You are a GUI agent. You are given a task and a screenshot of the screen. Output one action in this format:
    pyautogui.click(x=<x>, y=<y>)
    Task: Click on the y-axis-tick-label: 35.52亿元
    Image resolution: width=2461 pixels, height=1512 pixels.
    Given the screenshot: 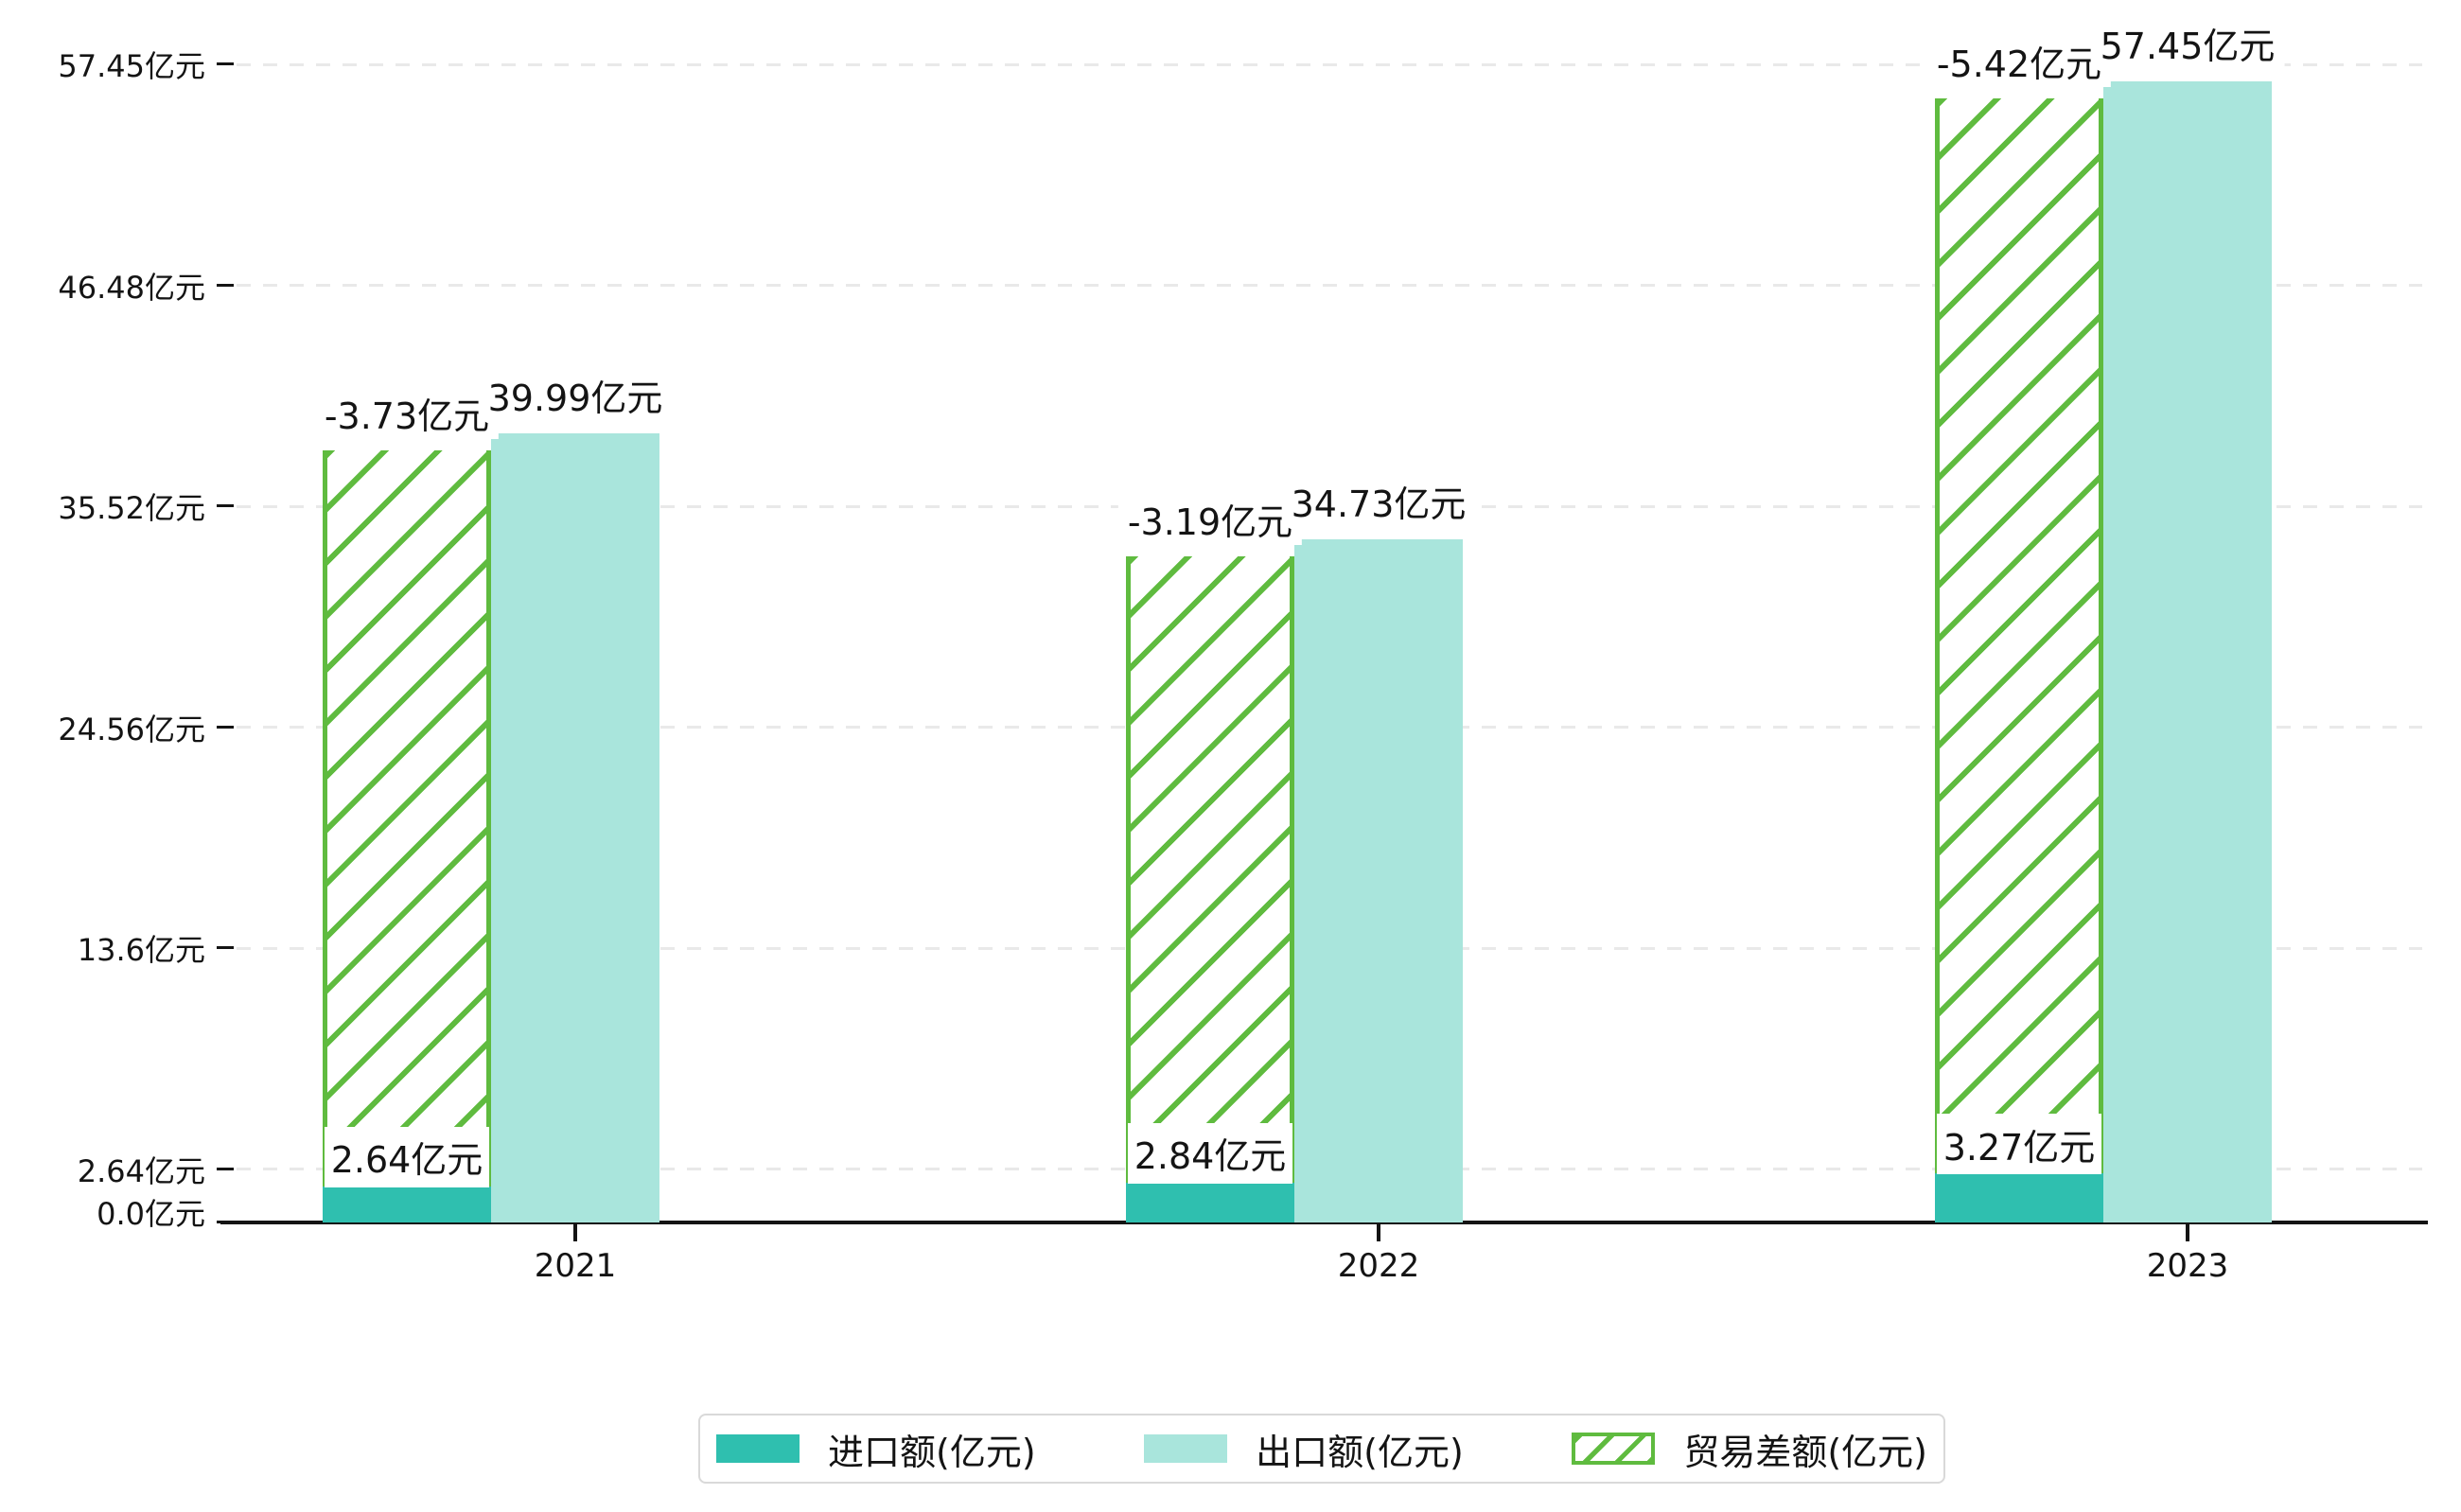 What is the action you would take?
    pyautogui.click(x=131, y=509)
    